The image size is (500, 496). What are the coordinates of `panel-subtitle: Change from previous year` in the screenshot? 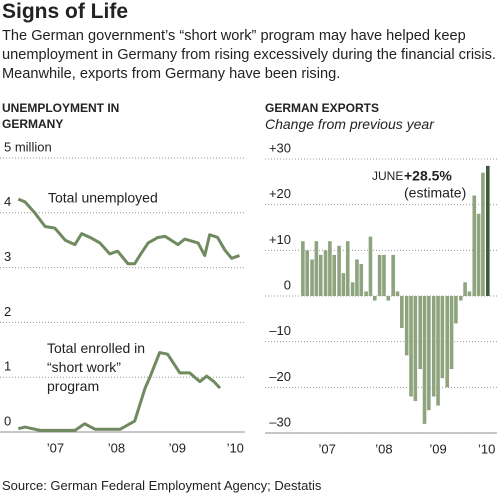 It's located at (349, 124).